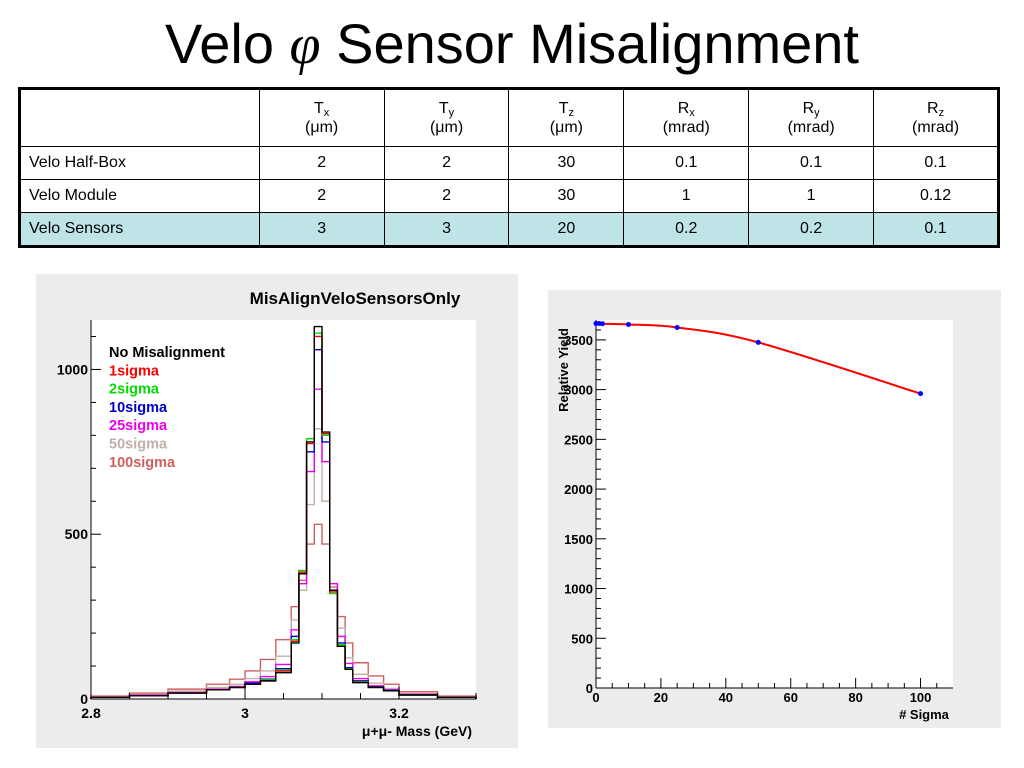 Image resolution: width=1024 pixels, height=768 pixels. Describe the element at coordinates (245, 713) in the screenshot. I see `hist-x-tick-label: 3` at that location.